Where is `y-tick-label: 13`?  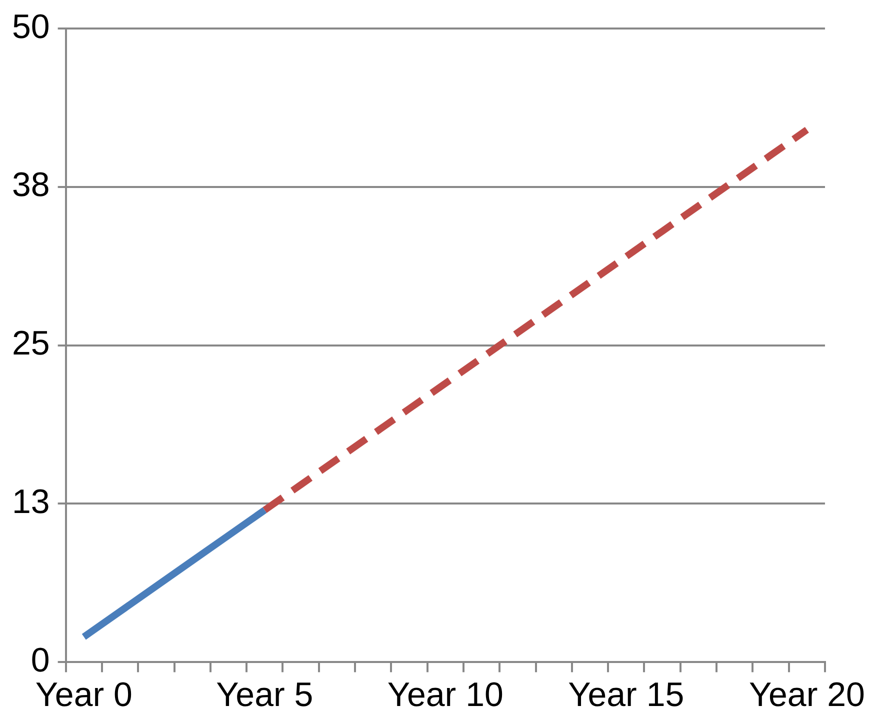 y-tick-label: 13 is located at coordinates (31, 502).